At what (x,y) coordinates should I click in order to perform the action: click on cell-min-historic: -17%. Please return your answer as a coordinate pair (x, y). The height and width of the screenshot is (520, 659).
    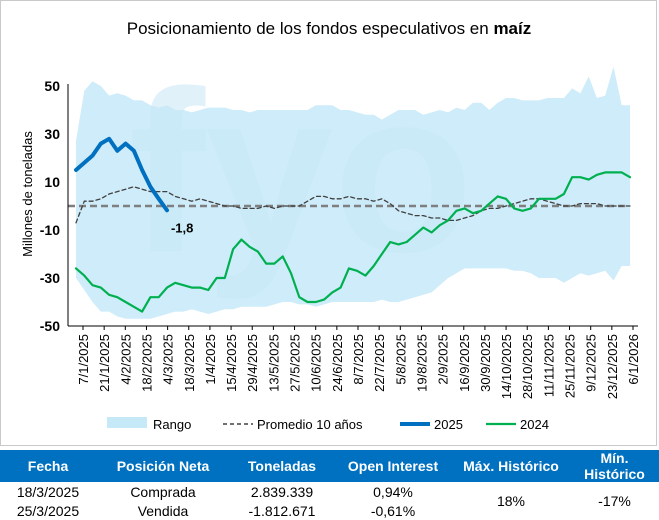
    Looking at the image, I should click on (614, 501).